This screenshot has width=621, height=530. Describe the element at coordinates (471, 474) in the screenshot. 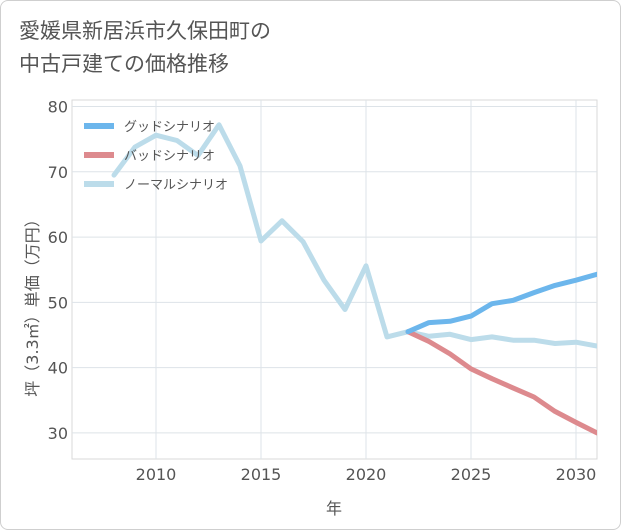

I see `x-tick-2025: 2025` at that location.